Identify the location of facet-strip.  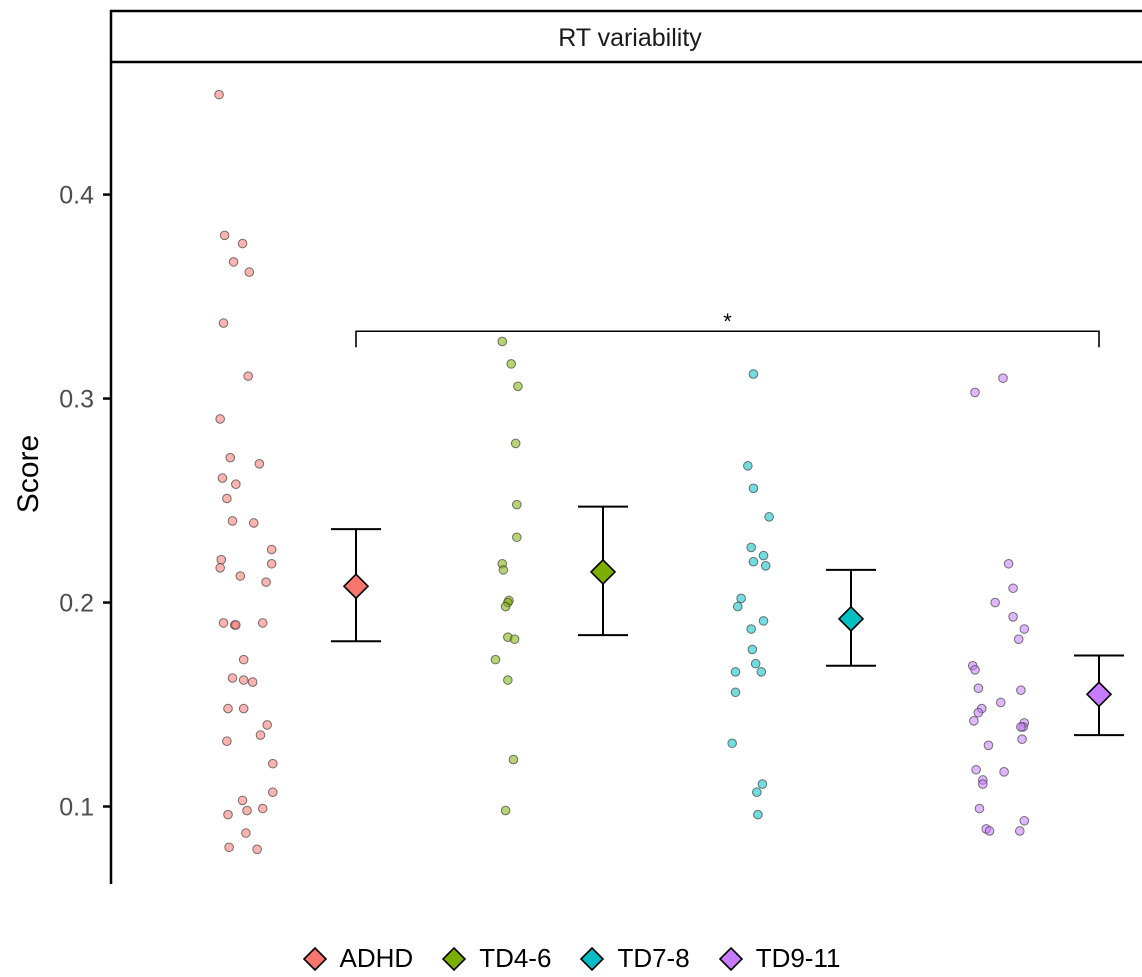
(625, 36).